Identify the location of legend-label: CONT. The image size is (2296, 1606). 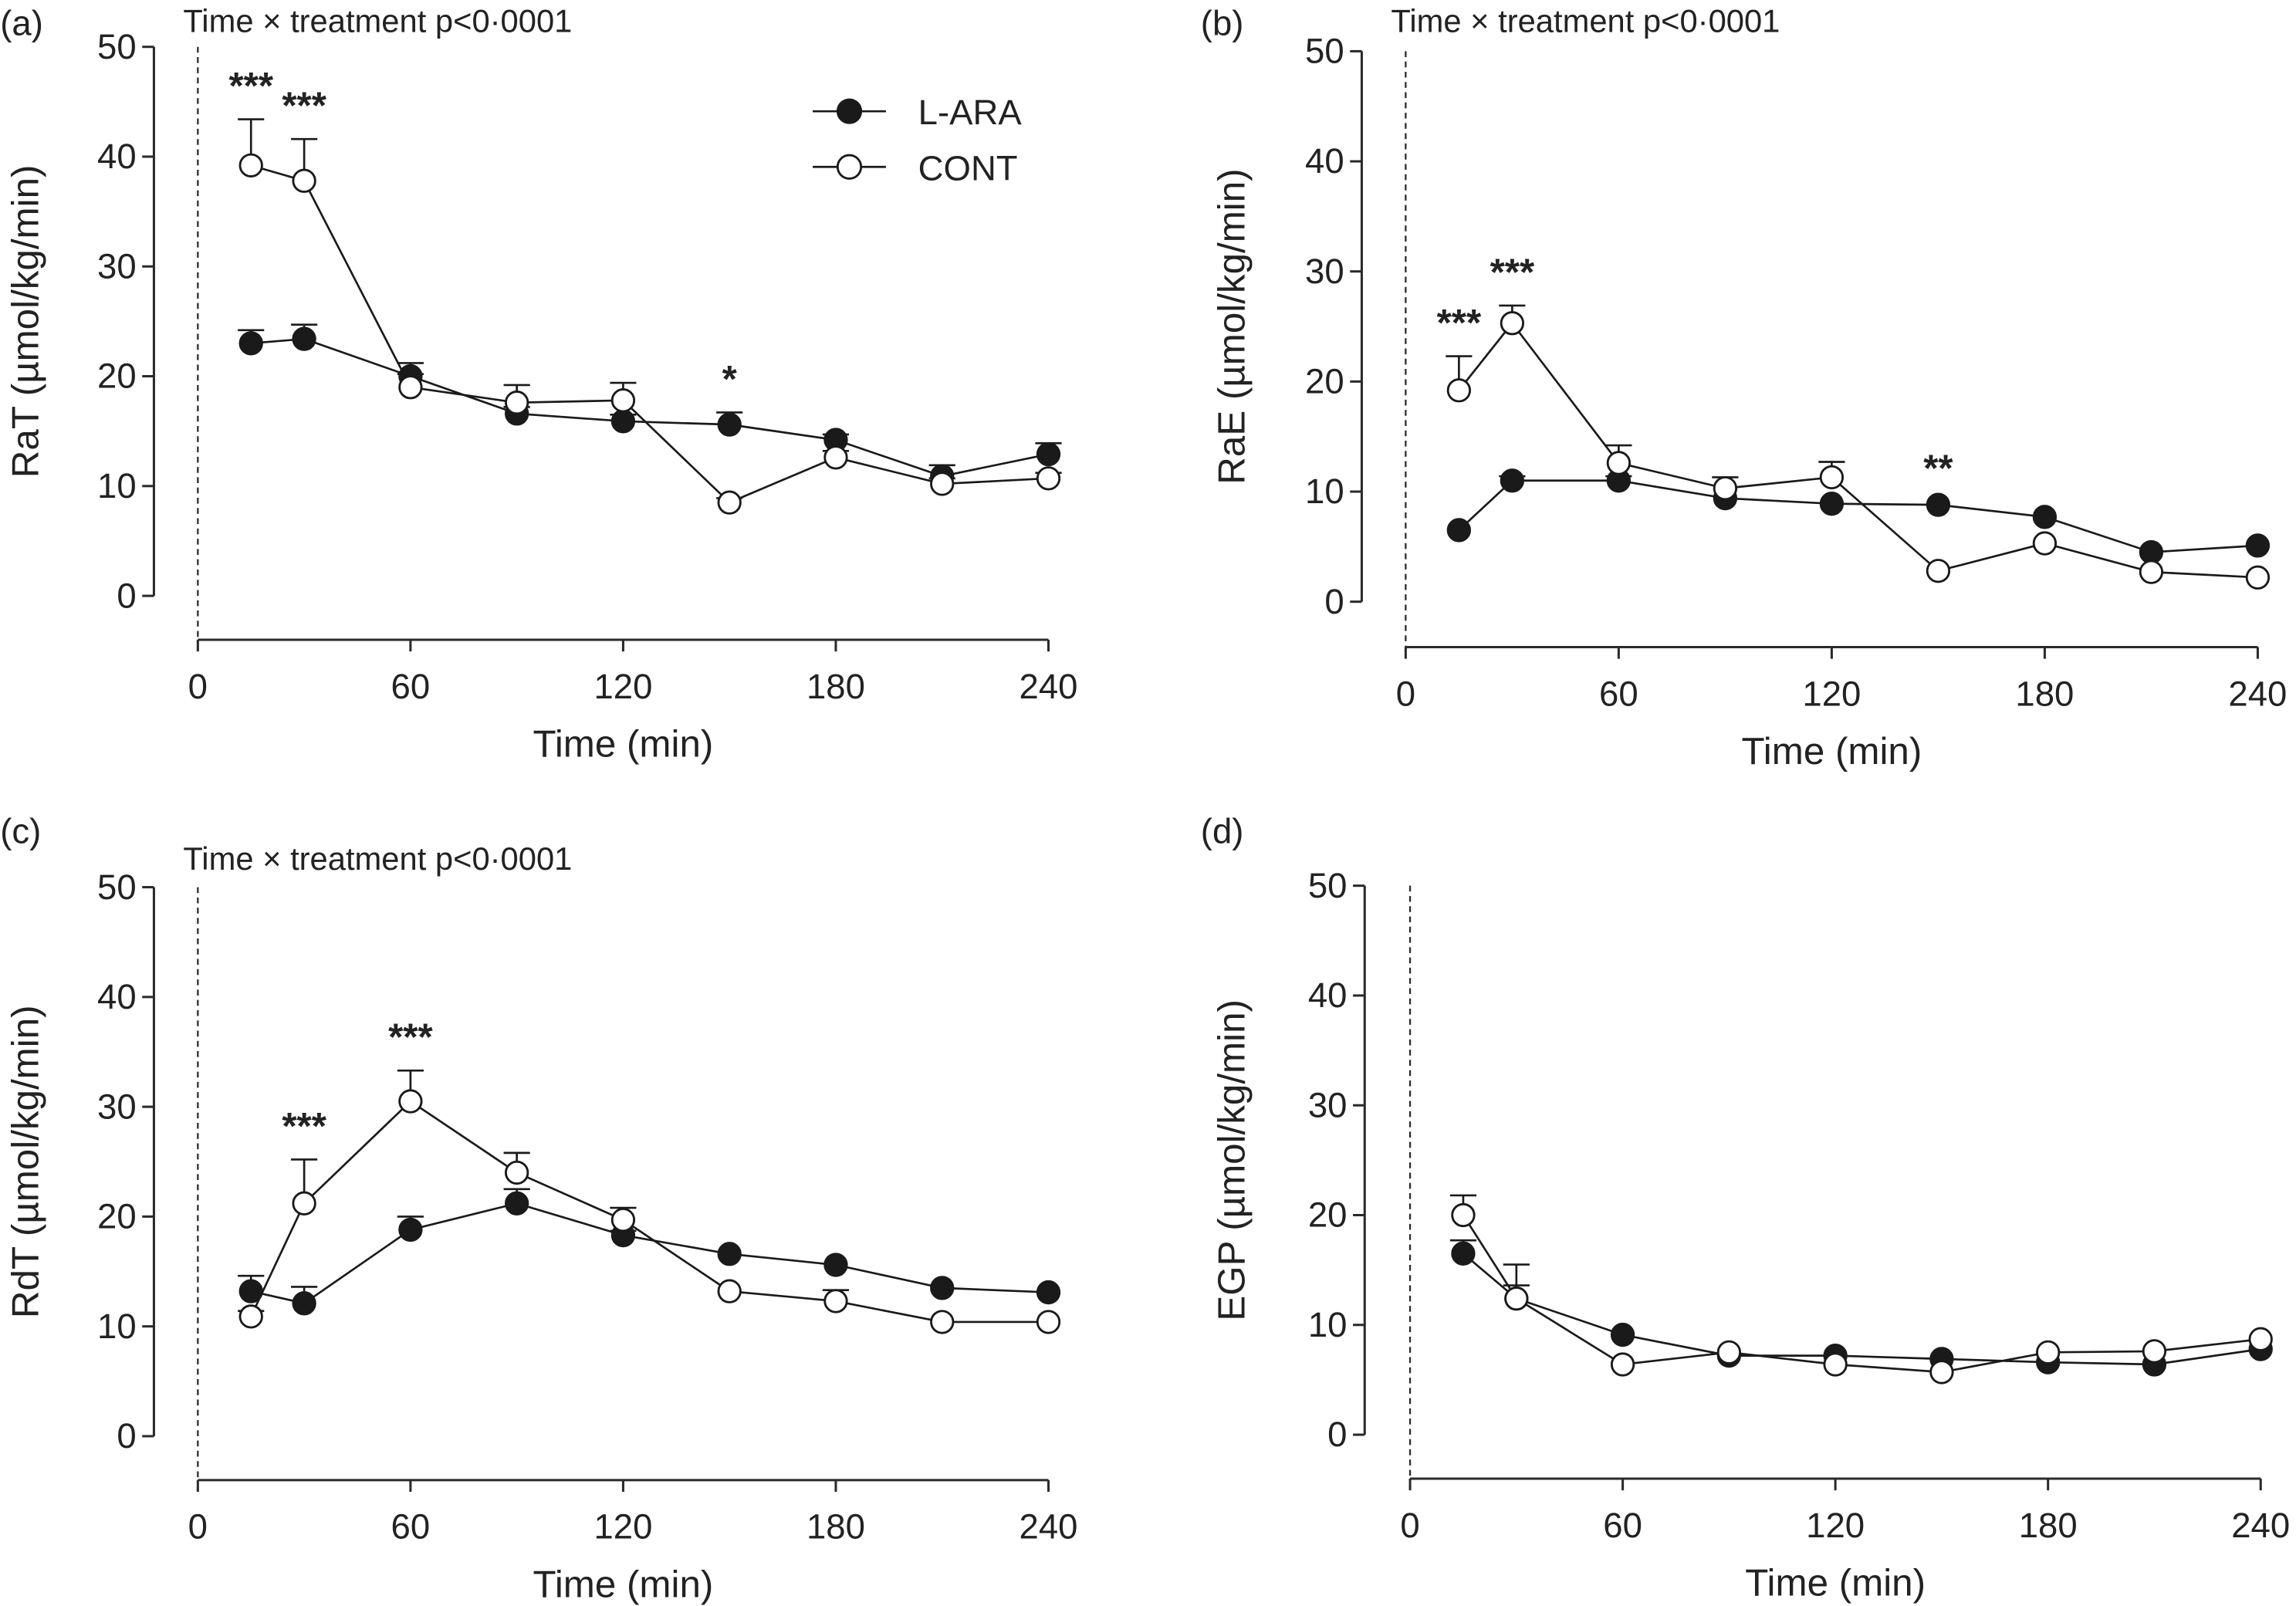
(968, 168).